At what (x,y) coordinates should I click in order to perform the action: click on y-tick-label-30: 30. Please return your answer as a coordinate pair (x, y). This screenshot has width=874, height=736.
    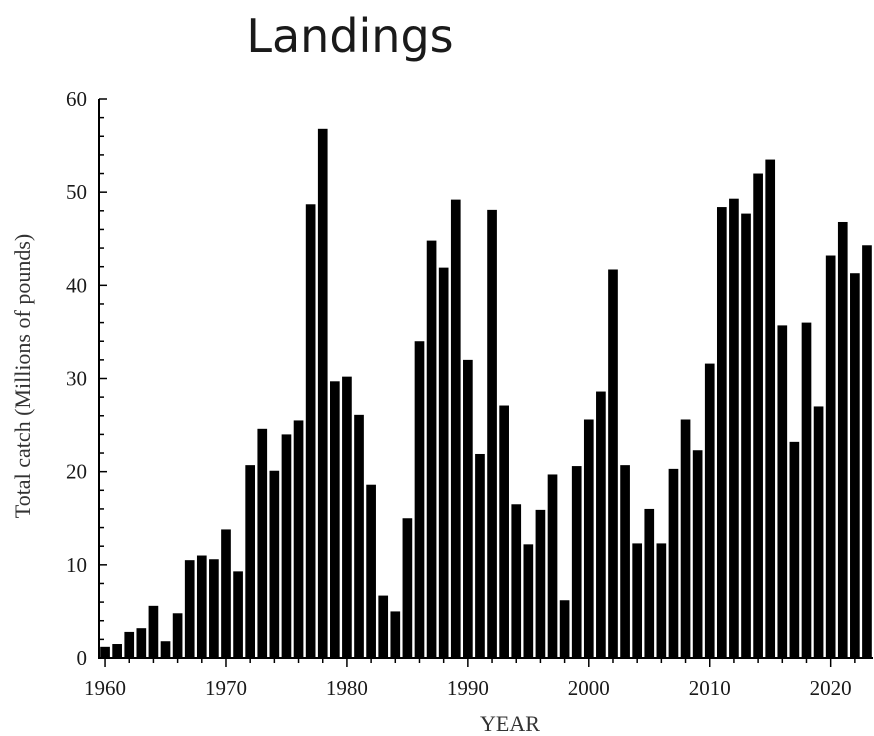
    Looking at the image, I should click on (76, 379).